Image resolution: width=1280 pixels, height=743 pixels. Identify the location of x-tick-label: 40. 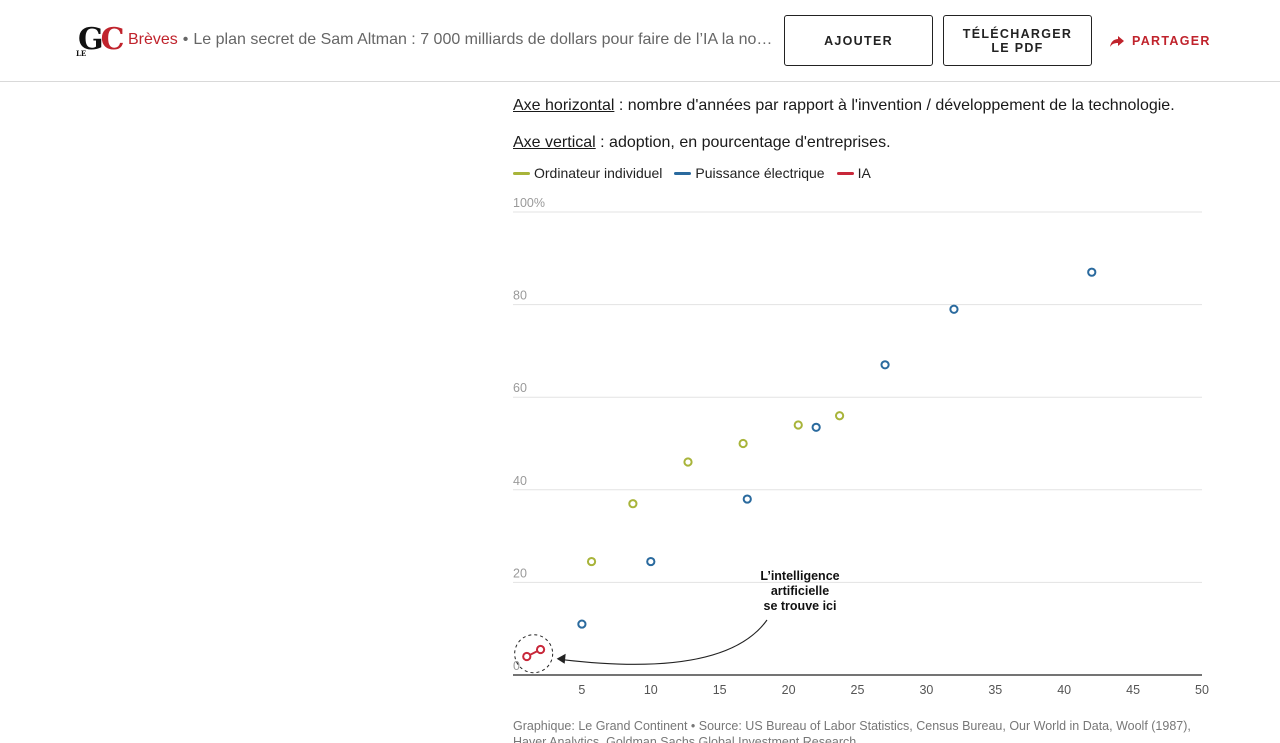
(1064, 690).